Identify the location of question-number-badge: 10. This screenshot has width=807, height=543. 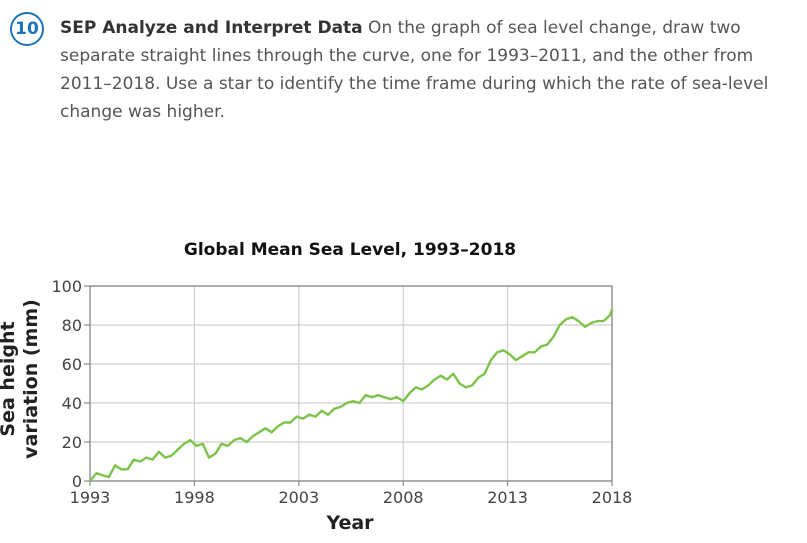
(27, 29).